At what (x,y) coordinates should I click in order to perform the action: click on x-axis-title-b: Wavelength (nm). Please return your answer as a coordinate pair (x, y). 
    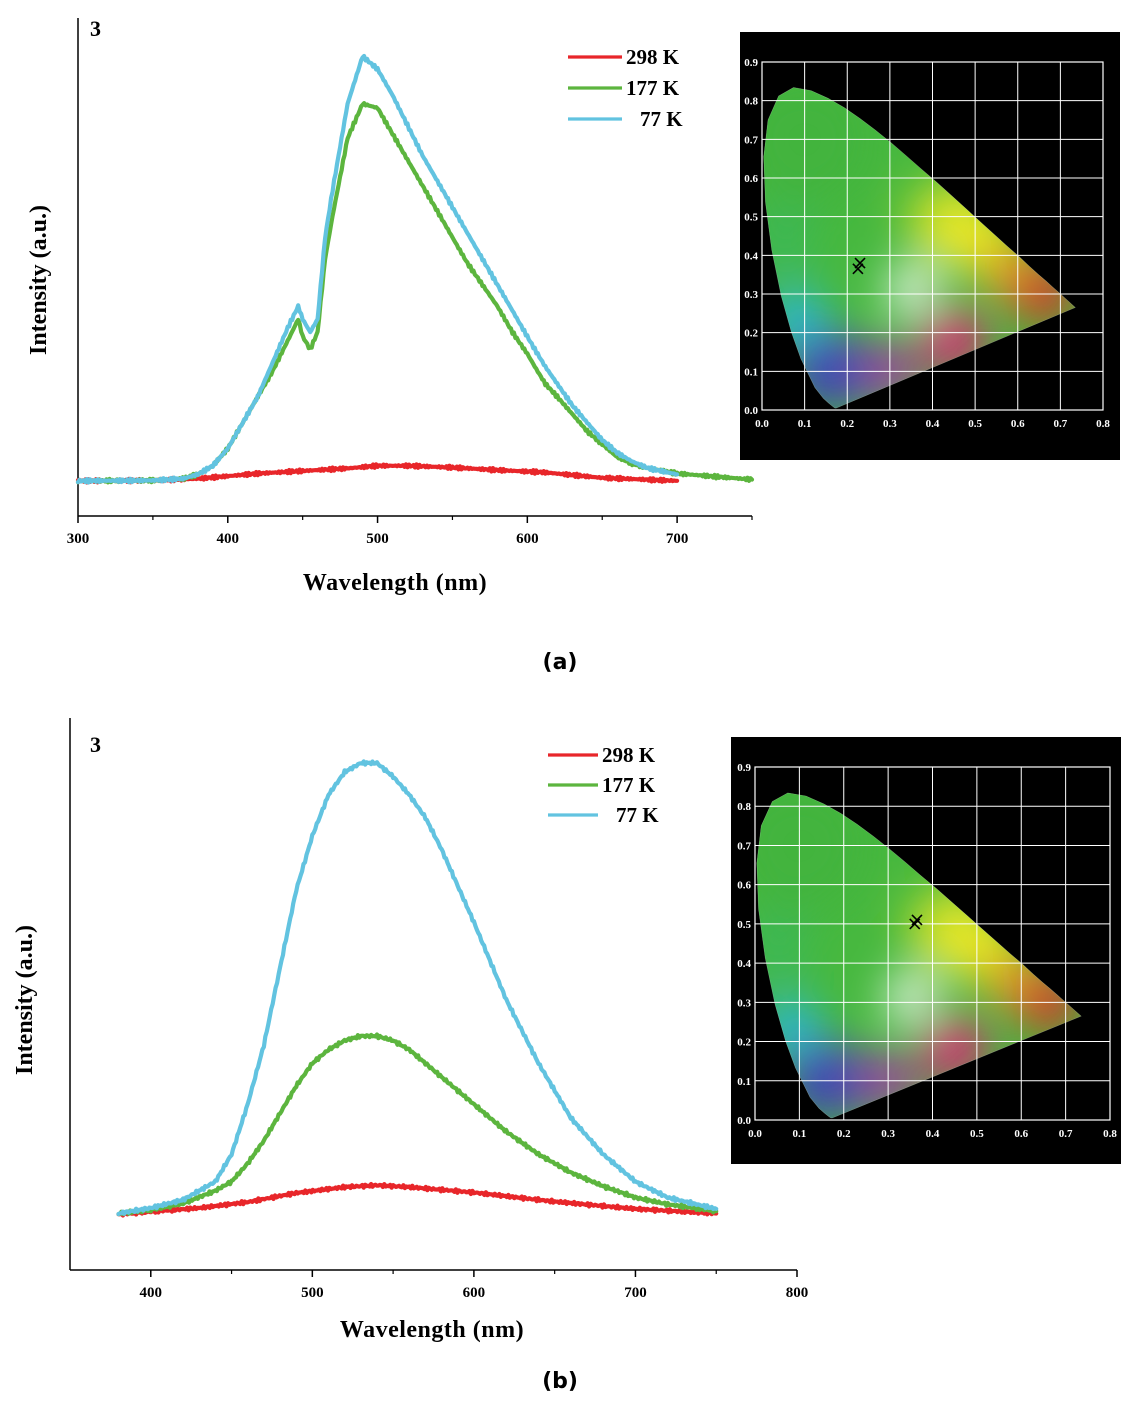
    Looking at the image, I should click on (432, 1330).